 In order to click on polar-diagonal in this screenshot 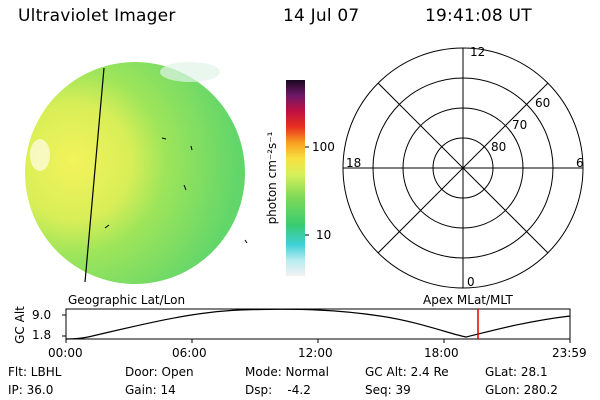, I will do `click(463, 168)`.